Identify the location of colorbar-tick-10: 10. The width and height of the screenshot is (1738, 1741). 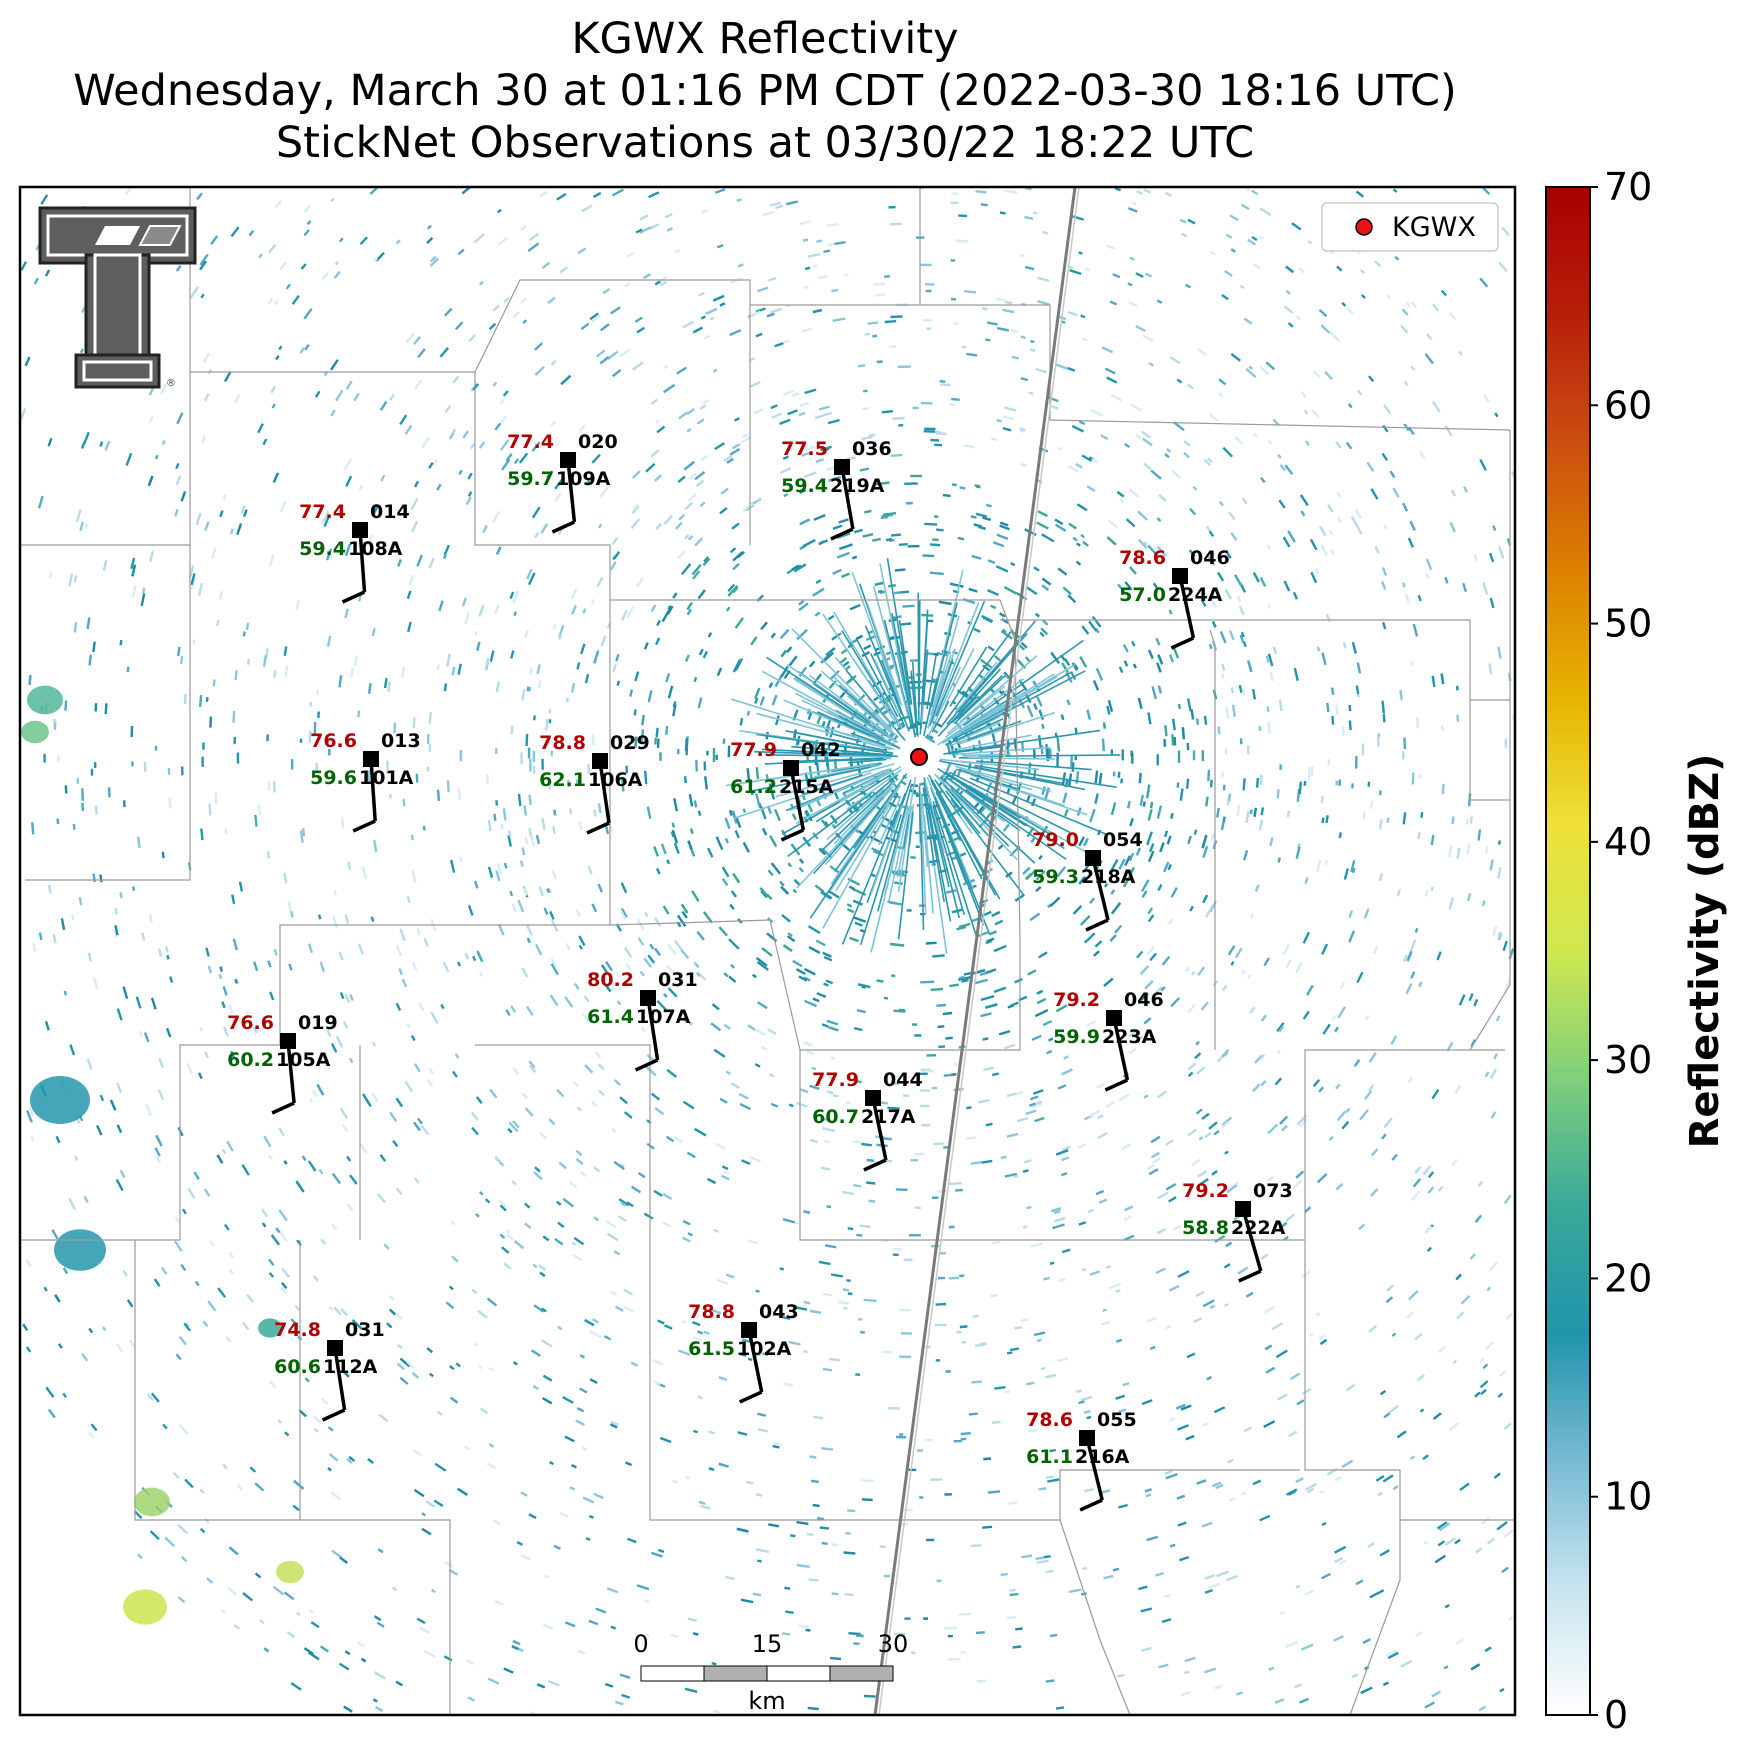
(1628, 1497).